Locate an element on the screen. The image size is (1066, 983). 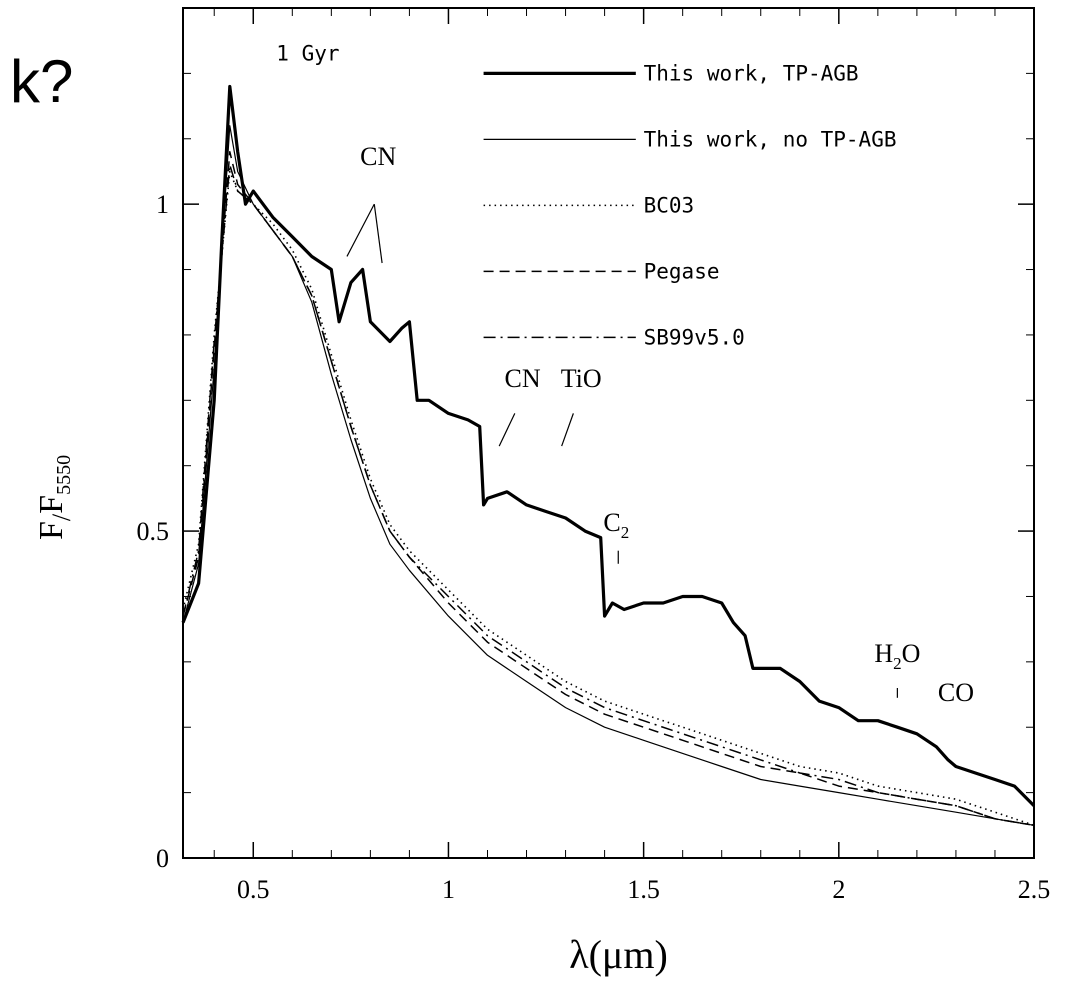
y-tick-label: 0.5 is located at coordinates (153, 531).